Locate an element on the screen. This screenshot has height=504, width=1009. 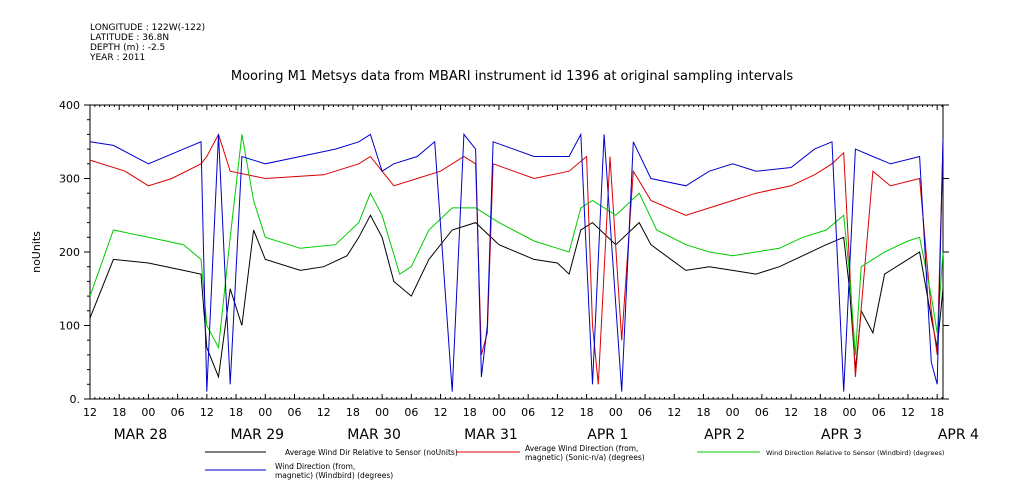
x-date-label: APR 2 is located at coordinates (724, 435).